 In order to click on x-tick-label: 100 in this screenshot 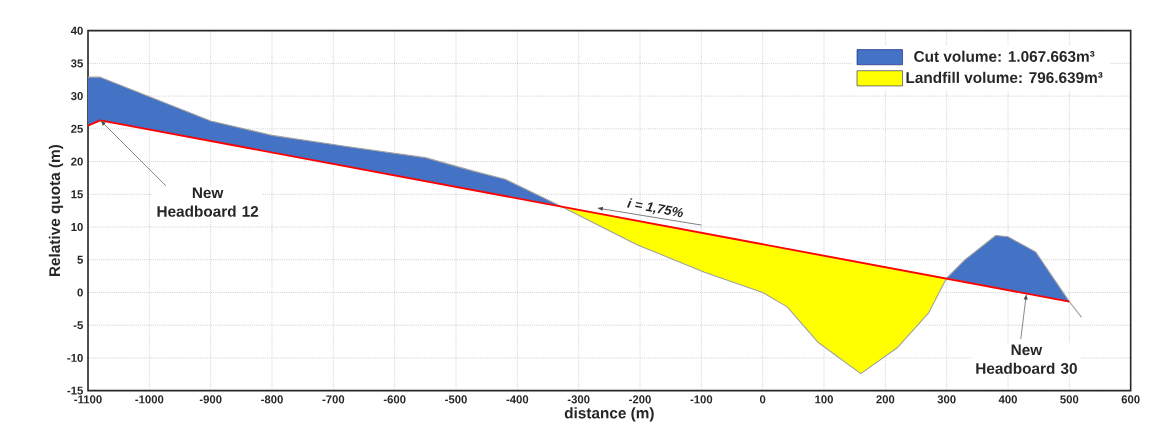, I will do `click(824, 399)`.